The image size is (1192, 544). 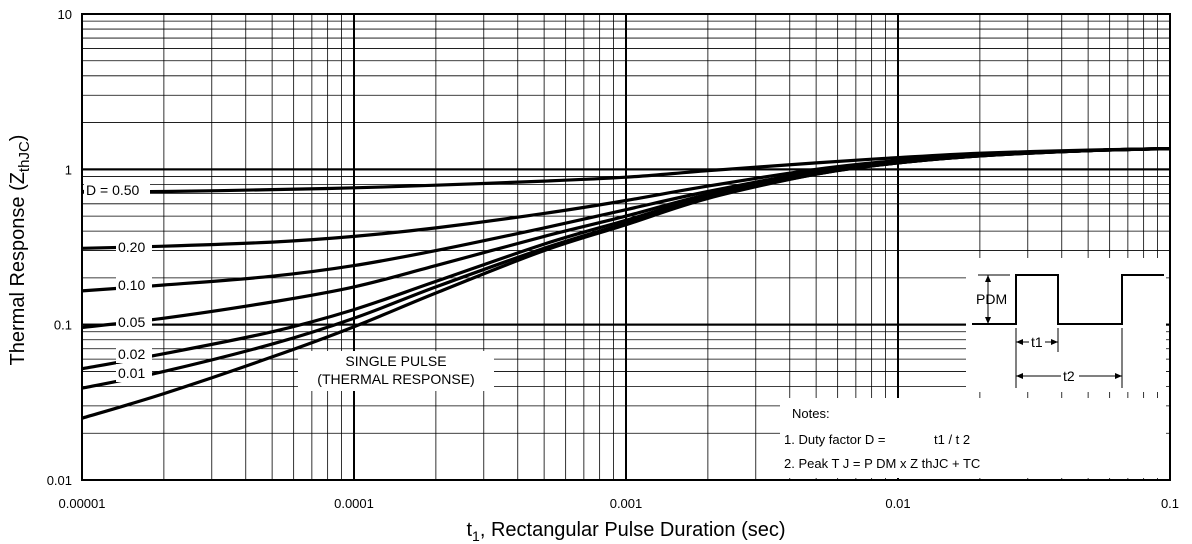 What do you see at coordinates (395, 379) in the screenshot?
I see `thermal-response-label: (THERMAL RESPONSE)` at bounding box center [395, 379].